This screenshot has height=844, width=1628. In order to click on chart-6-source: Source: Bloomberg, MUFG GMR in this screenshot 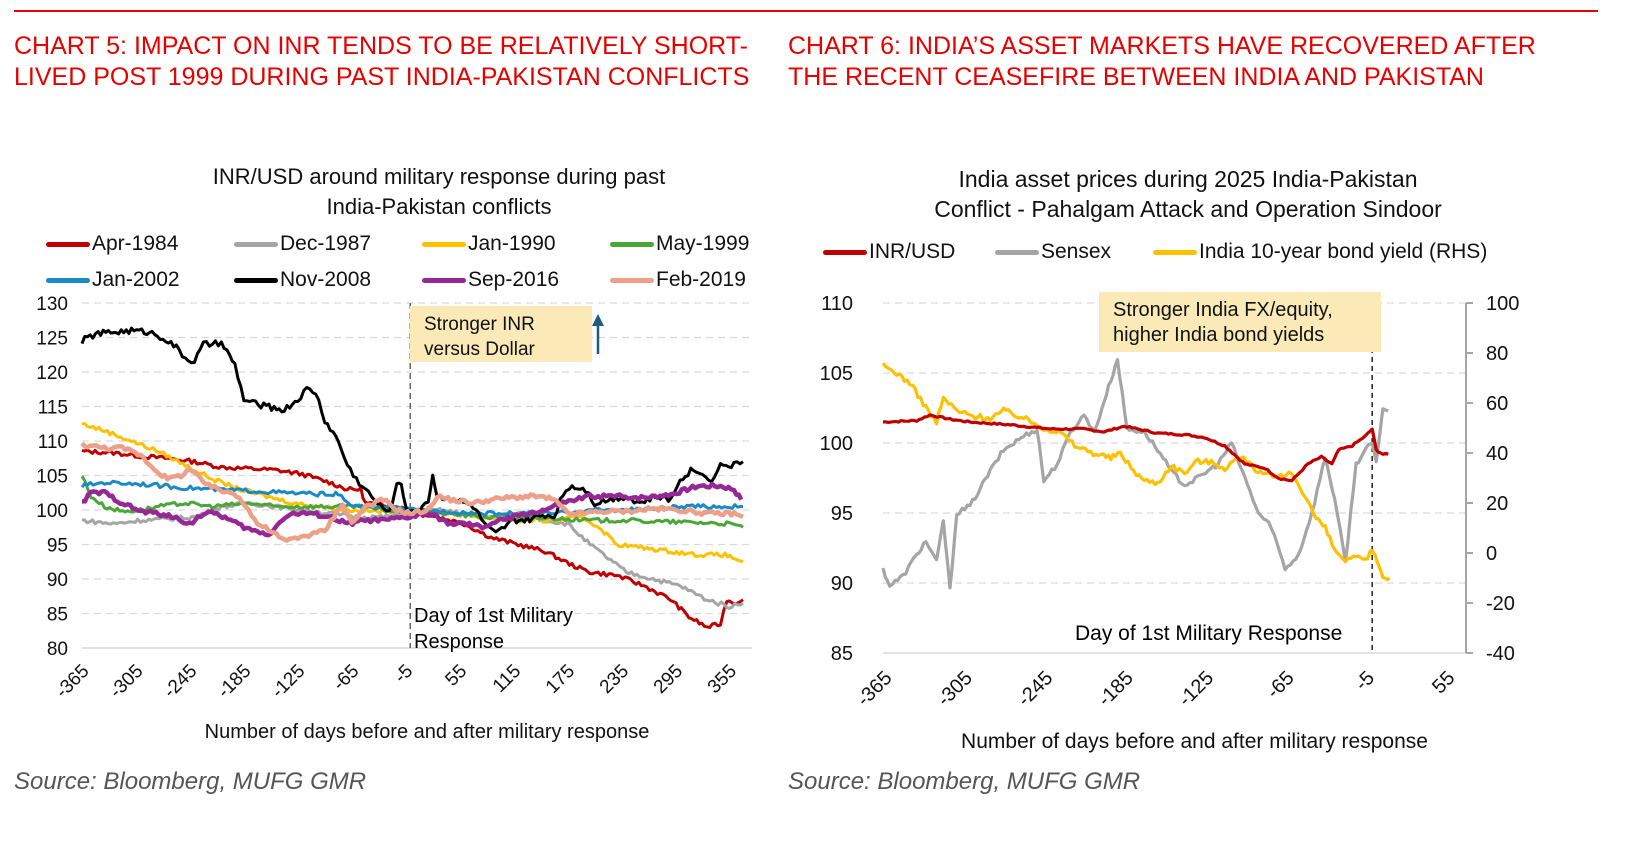, I will do `click(964, 781)`.